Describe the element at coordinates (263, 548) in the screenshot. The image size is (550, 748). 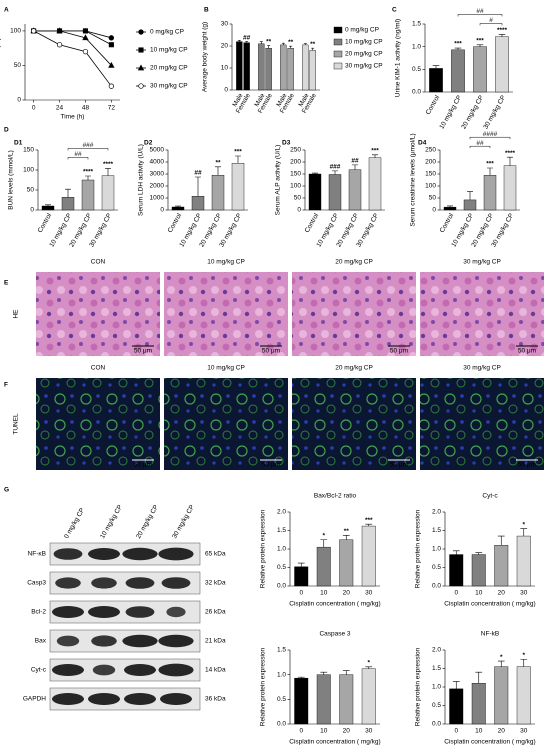
I see `y-axis-label: Relative protein expression` at that location.